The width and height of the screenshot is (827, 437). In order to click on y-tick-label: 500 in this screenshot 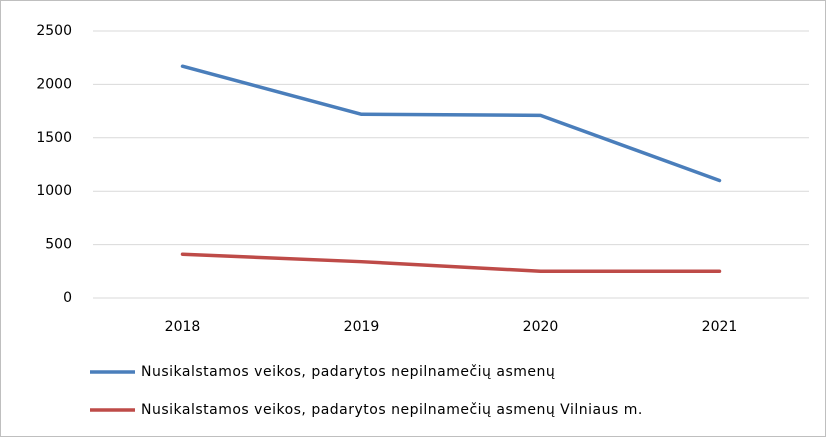, I will do `click(58, 245)`.